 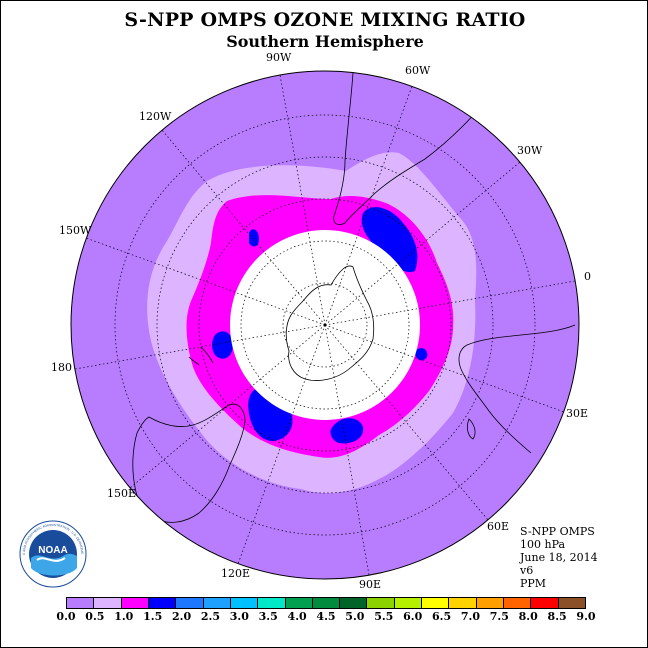 I want to click on australia-coast, so click(x=189, y=463).